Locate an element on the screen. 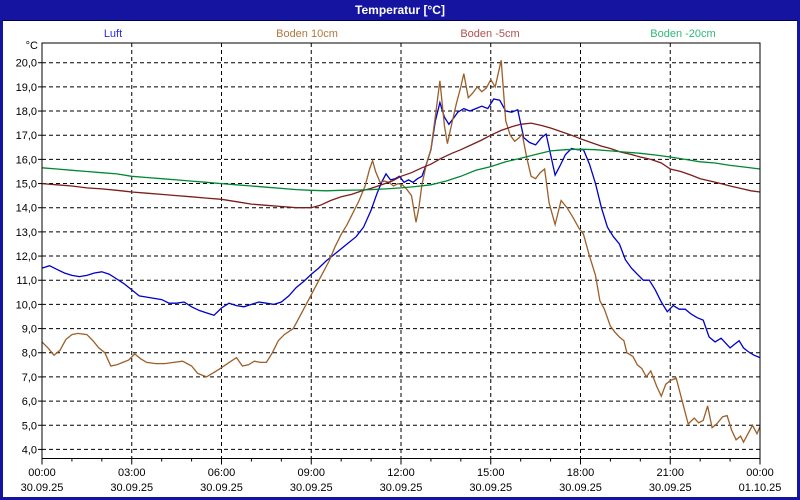 The width and height of the screenshot is (800, 500). y-tick-label: 10,0 is located at coordinates (26, 305).